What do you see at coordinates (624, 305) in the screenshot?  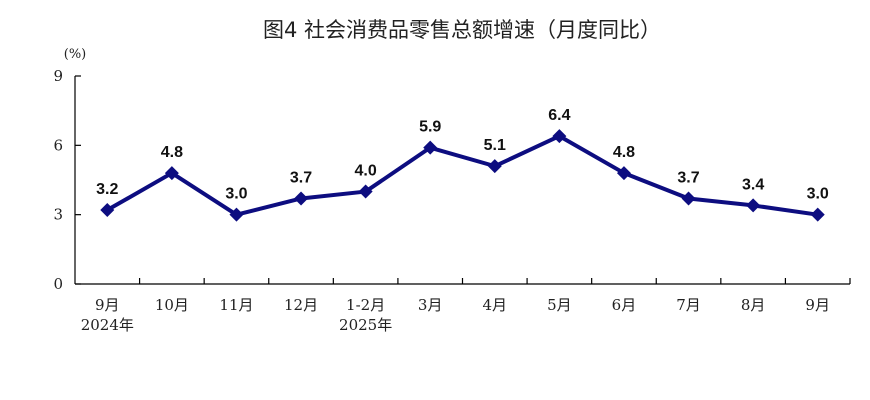 I see `x-tick-label: 6月` at bounding box center [624, 305].